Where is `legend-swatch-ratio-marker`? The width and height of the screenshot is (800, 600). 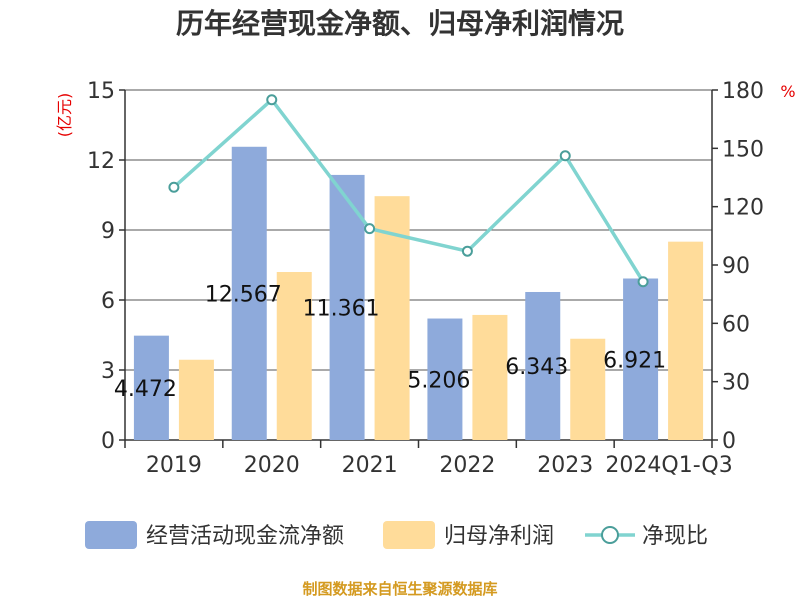 legend-swatch-ratio-marker is located at coordinates (610, 535).